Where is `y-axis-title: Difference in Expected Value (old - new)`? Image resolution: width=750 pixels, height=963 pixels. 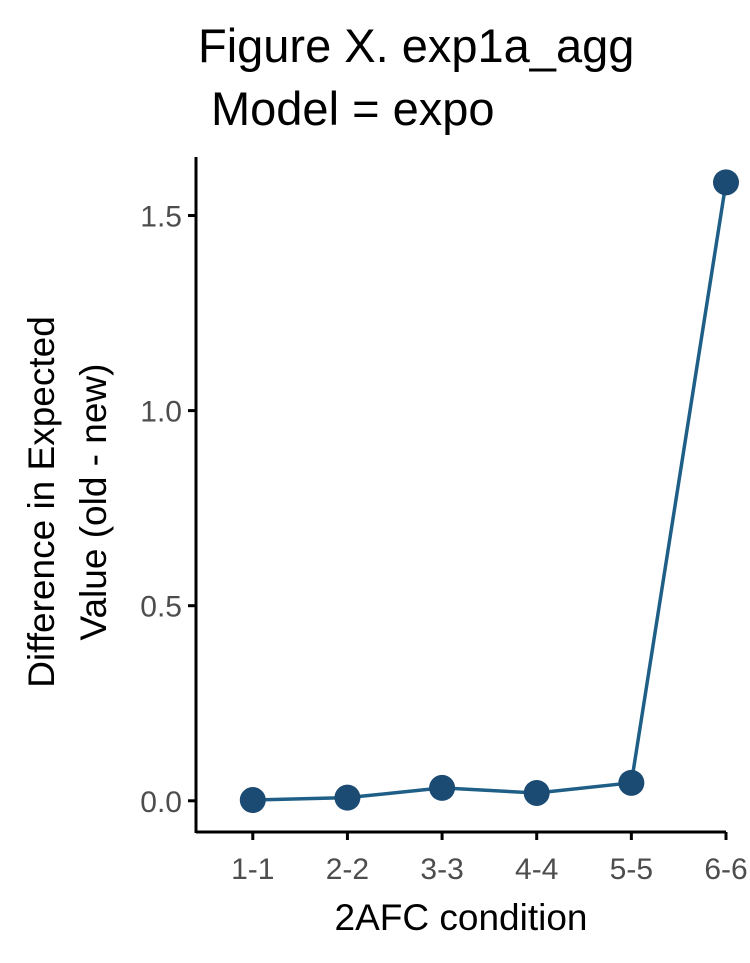 y-axis-title: Difference in Expected Value (old - new) is located at coordinates (67, 502).